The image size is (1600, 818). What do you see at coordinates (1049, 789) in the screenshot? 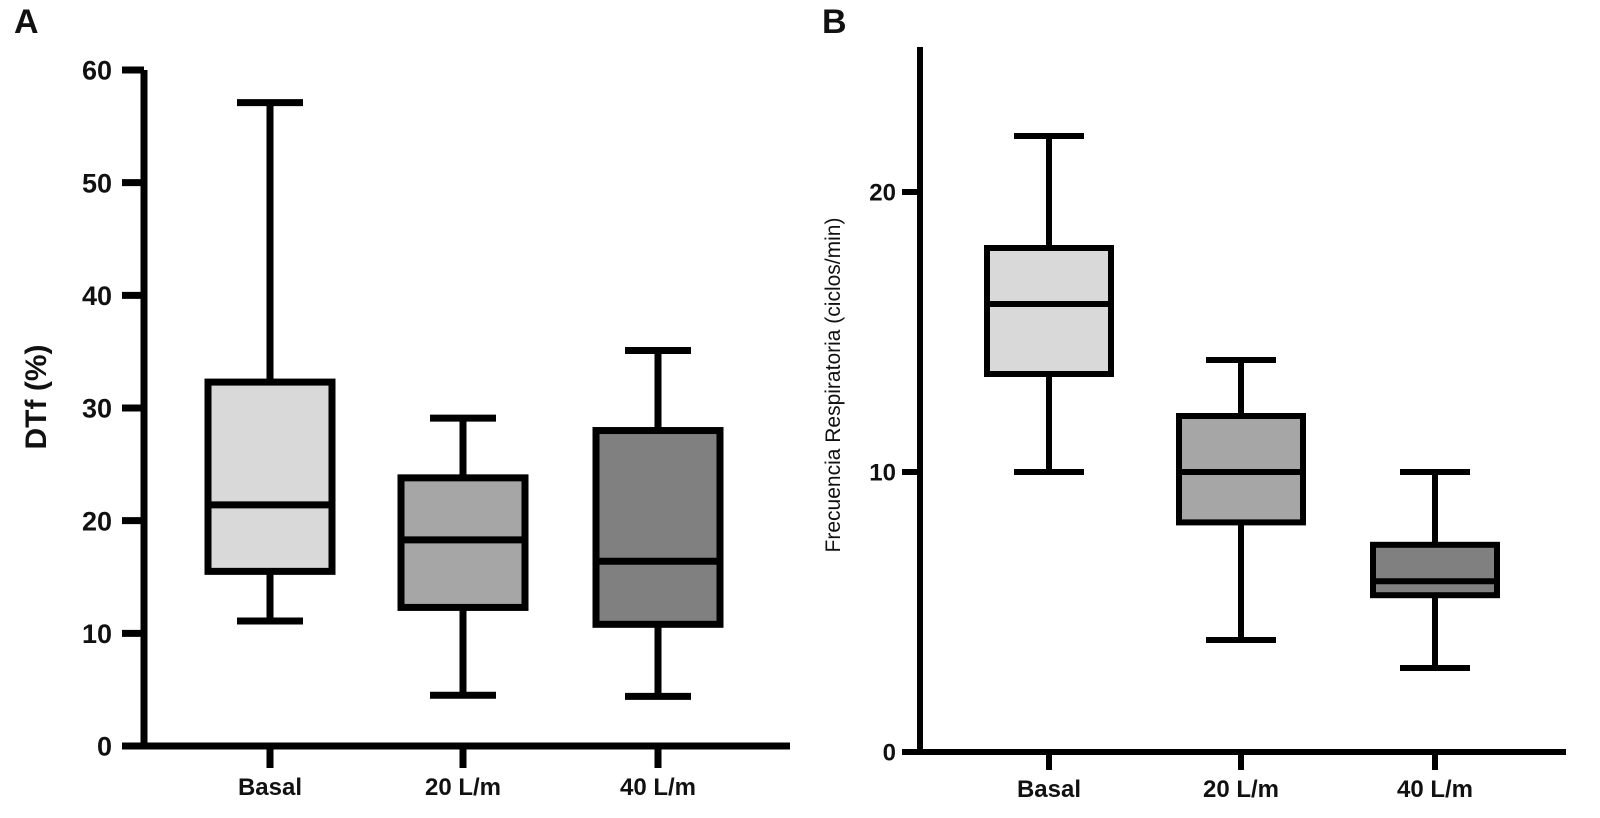
I see `x-tick-label-b: Basal` at bounding box center [1049, 789].